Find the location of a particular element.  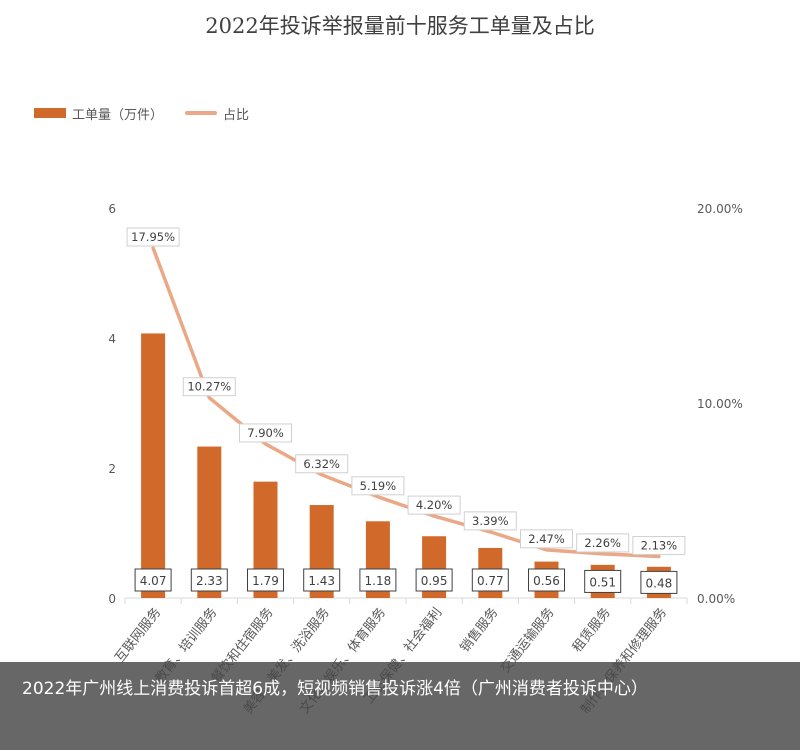

legend-line-label: 占比 is located at coordinates (236, 115).